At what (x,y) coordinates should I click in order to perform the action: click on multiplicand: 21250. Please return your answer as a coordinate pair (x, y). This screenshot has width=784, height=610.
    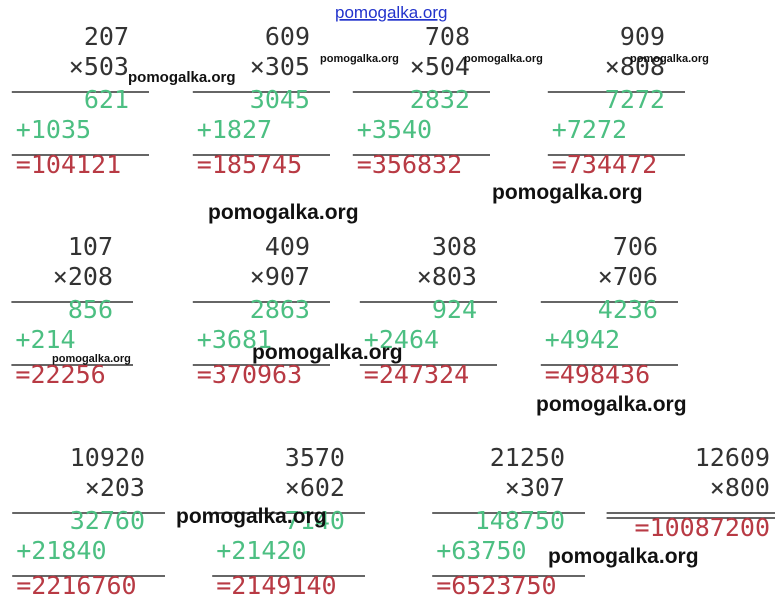
    Looking at the image, I should click on (527, 457).